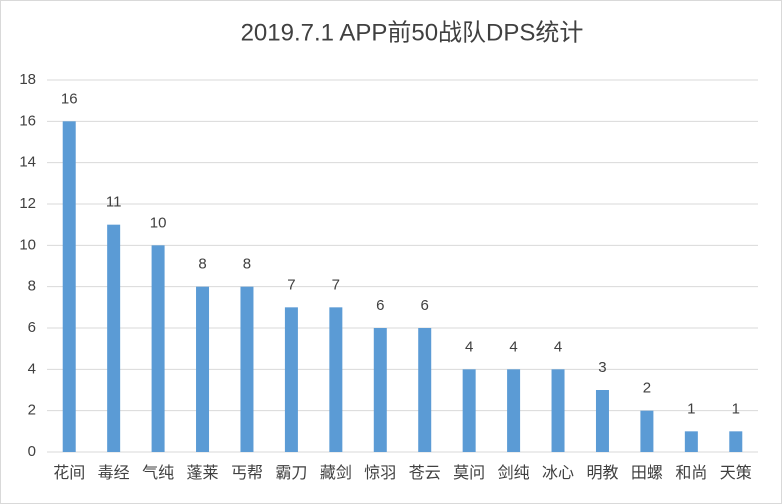 The image size is (782, 504). I want to click on data-label: 11, so click(114, 202).